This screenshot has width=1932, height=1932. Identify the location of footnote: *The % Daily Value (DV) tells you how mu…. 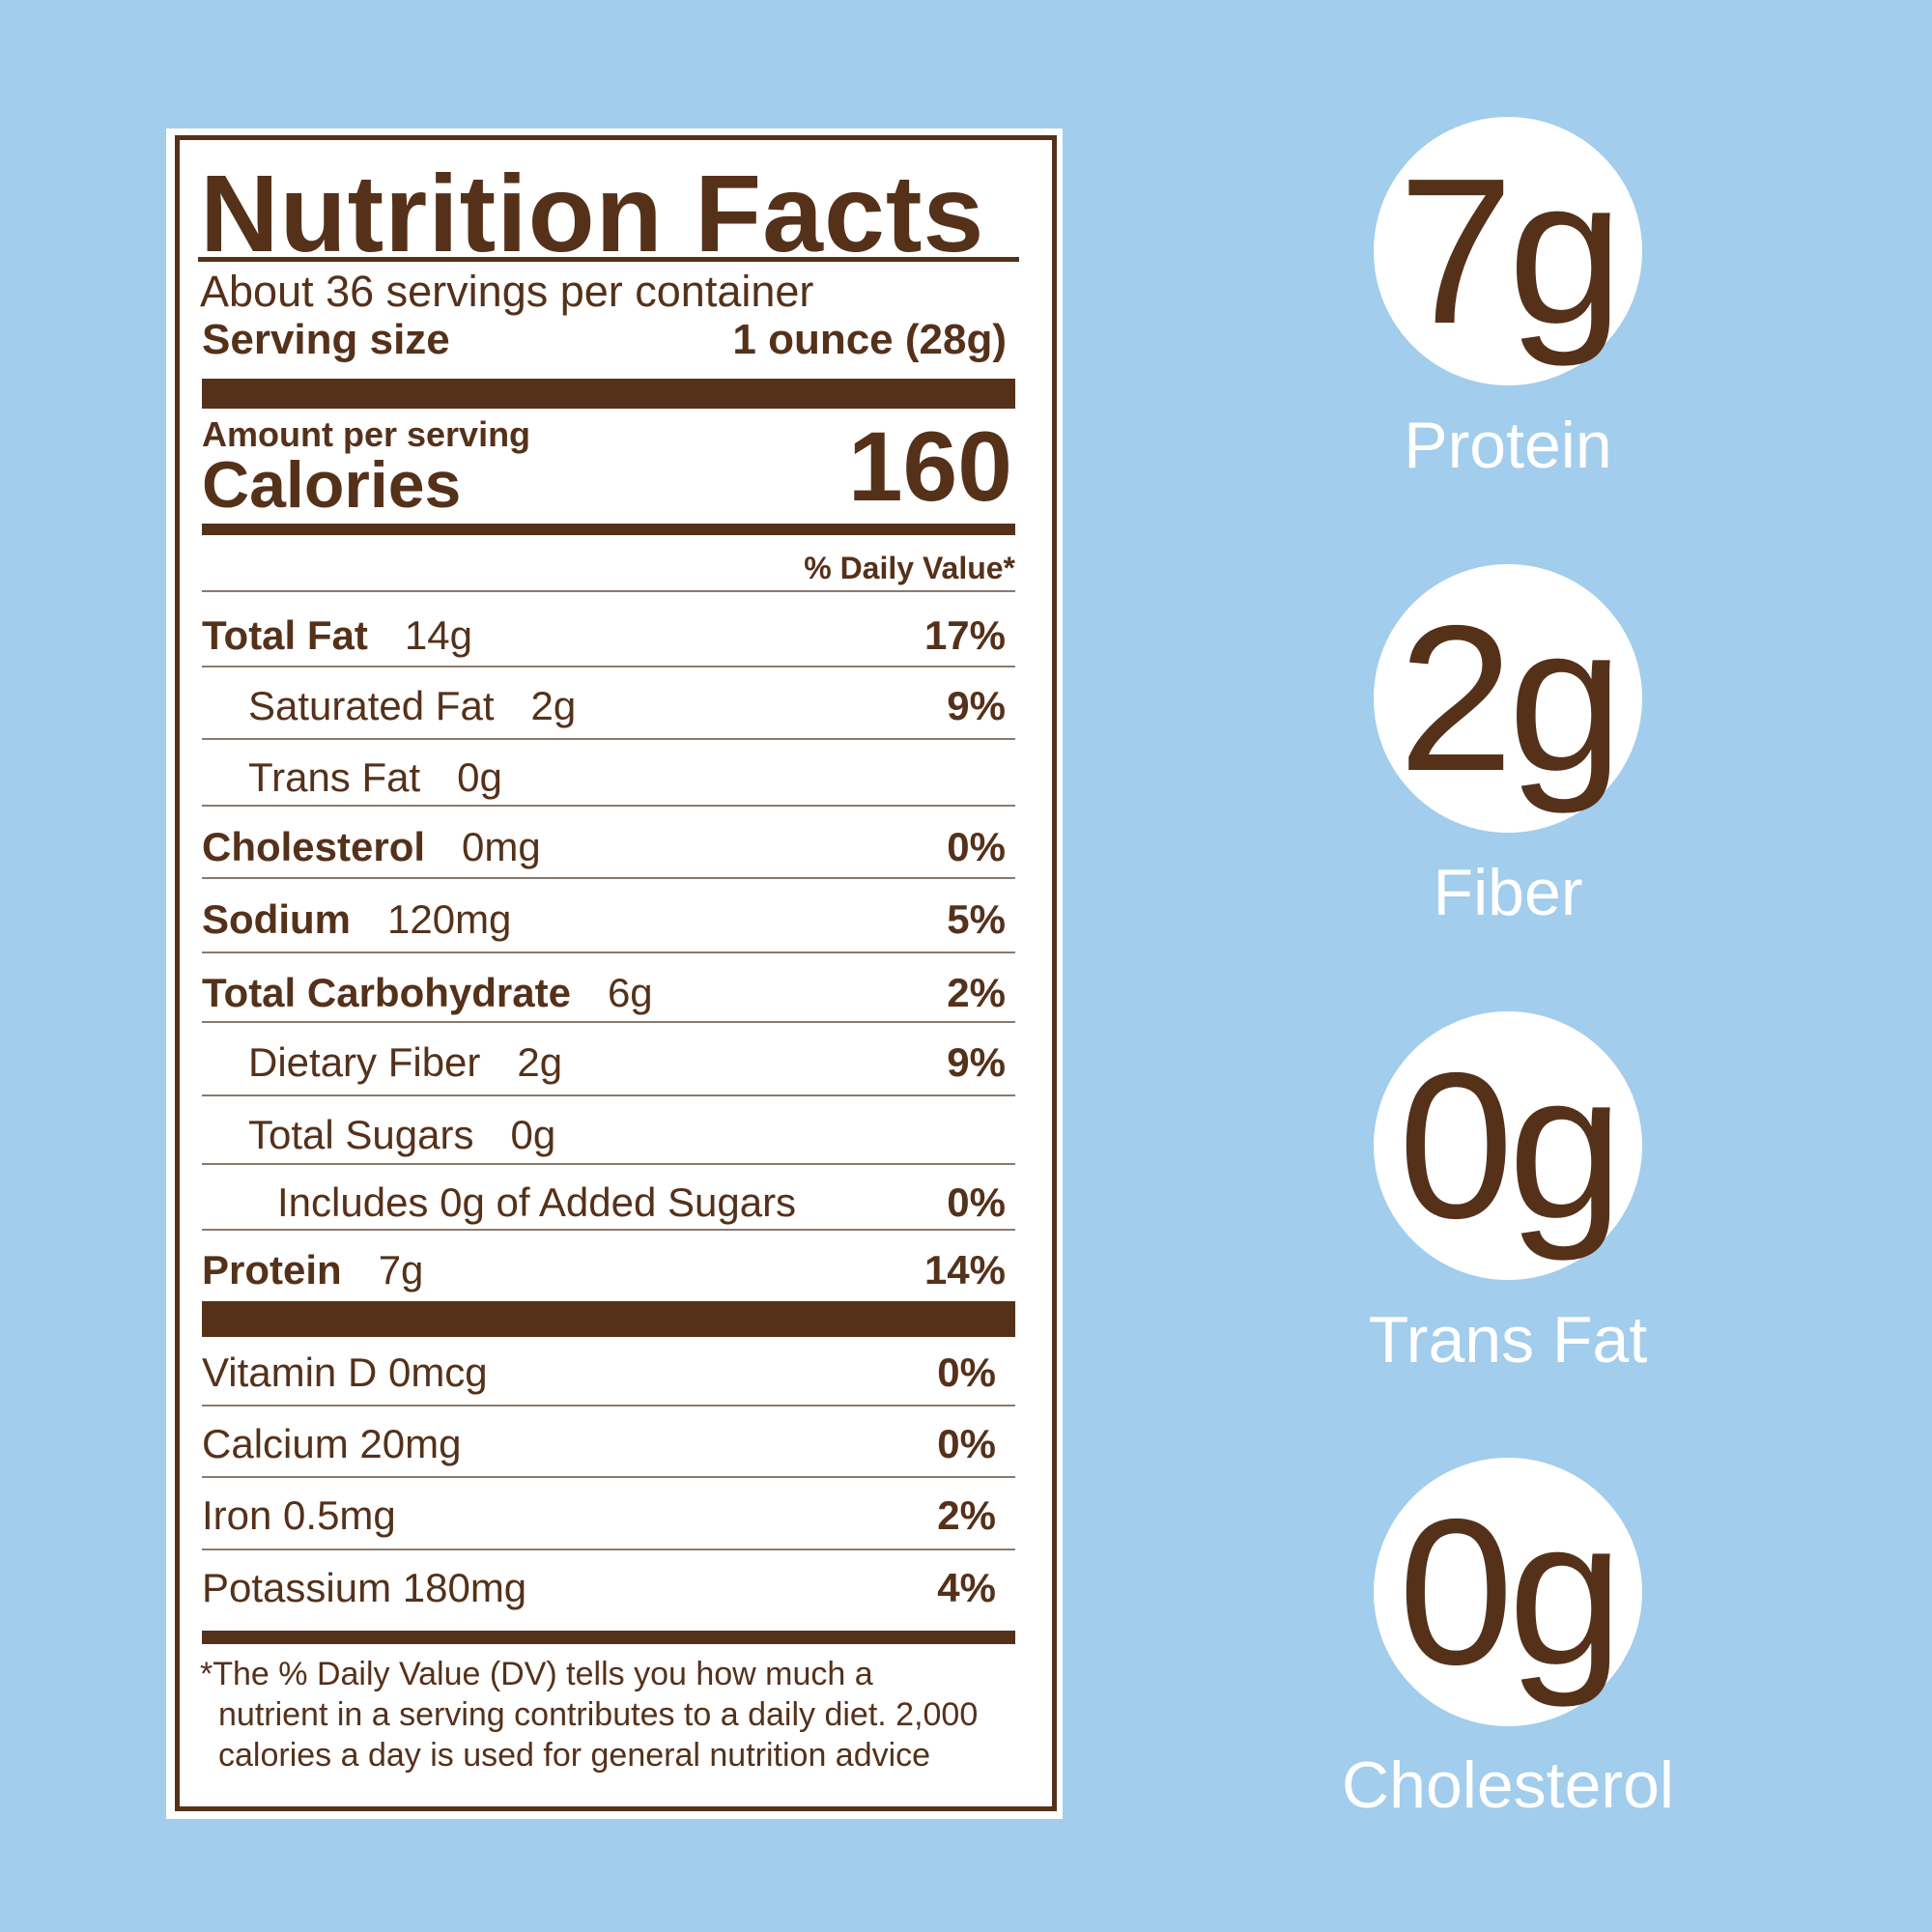
(589, 1715).